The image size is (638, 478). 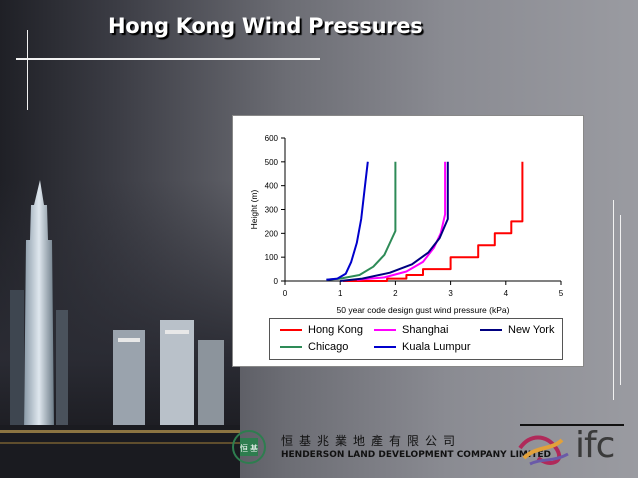 I want to click on y-tick-label: 100, so click(x=272, y=257).